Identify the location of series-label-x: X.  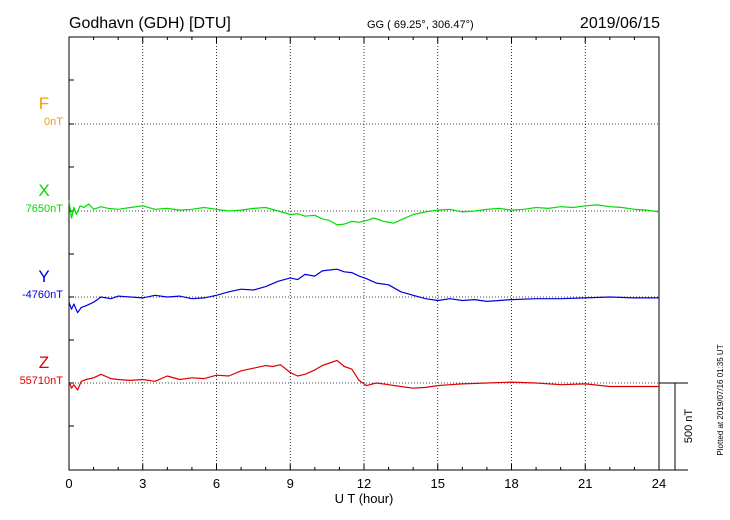
(43, 190).